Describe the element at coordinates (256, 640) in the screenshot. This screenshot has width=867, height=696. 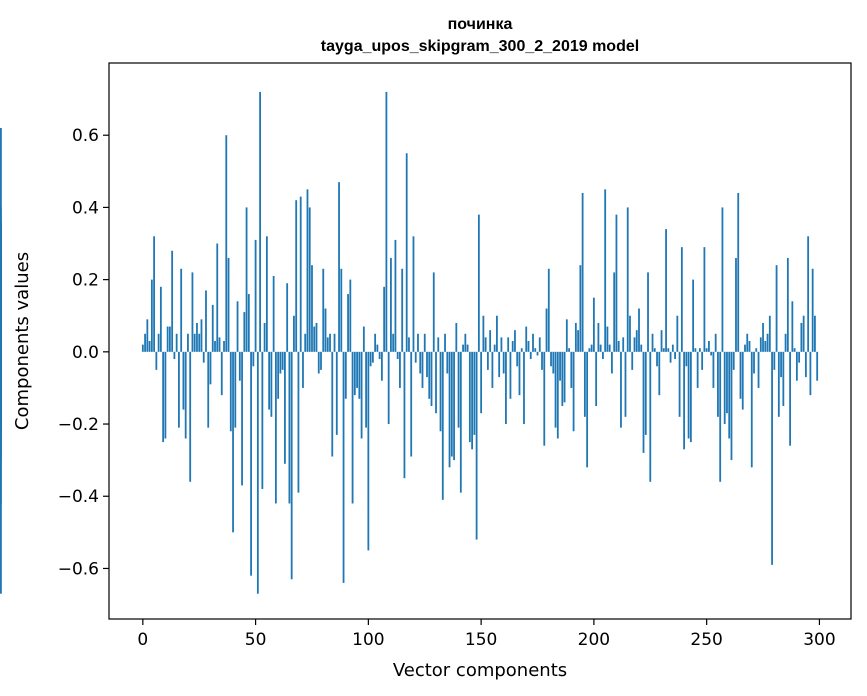
I see `x-tick-label: 50` at that location.